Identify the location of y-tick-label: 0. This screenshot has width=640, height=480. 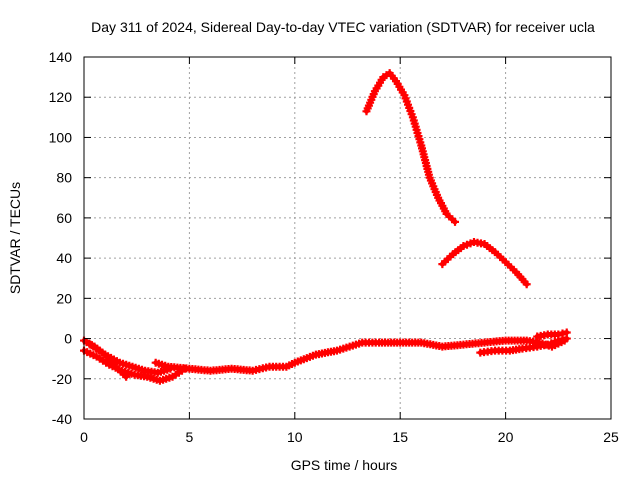
(68, 339).